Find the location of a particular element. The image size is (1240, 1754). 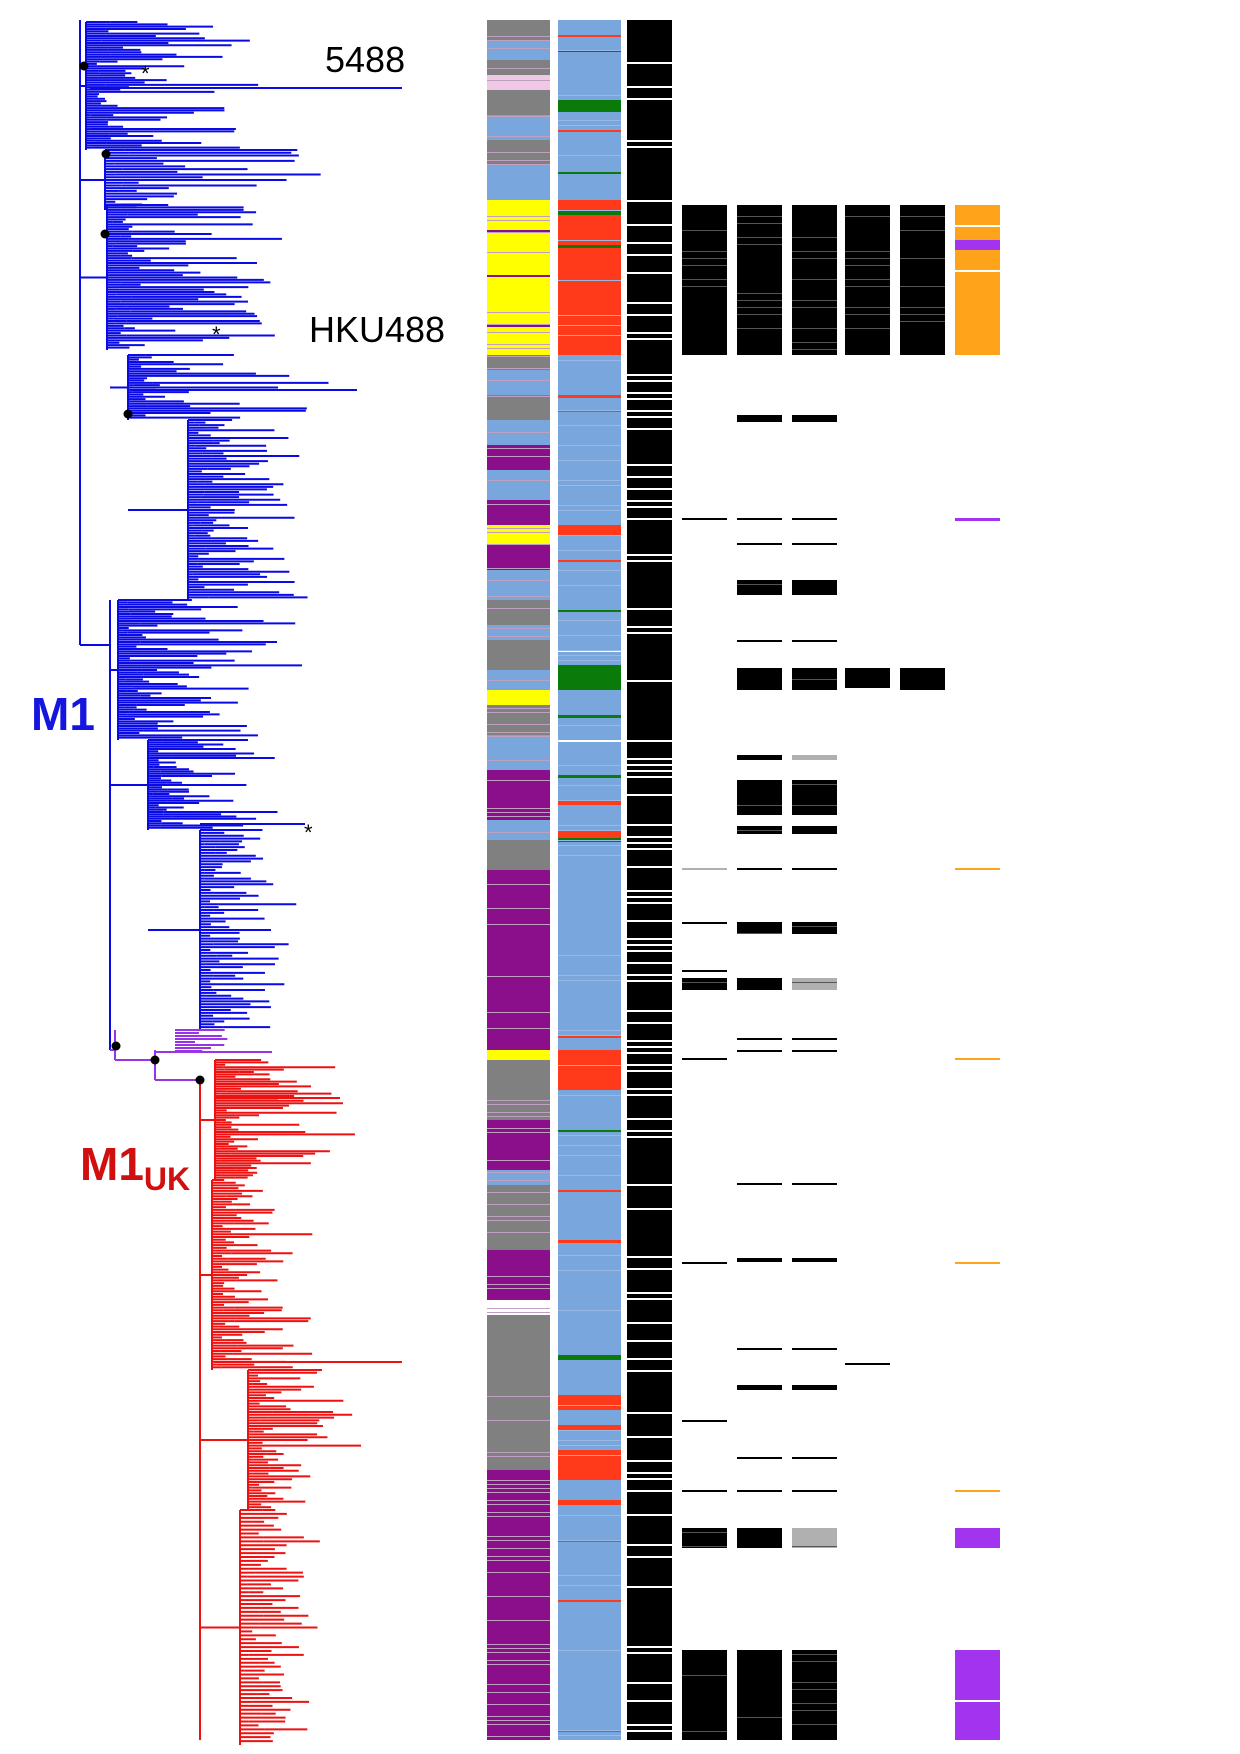

strip4-bar is located at coordinates (704, 1538).